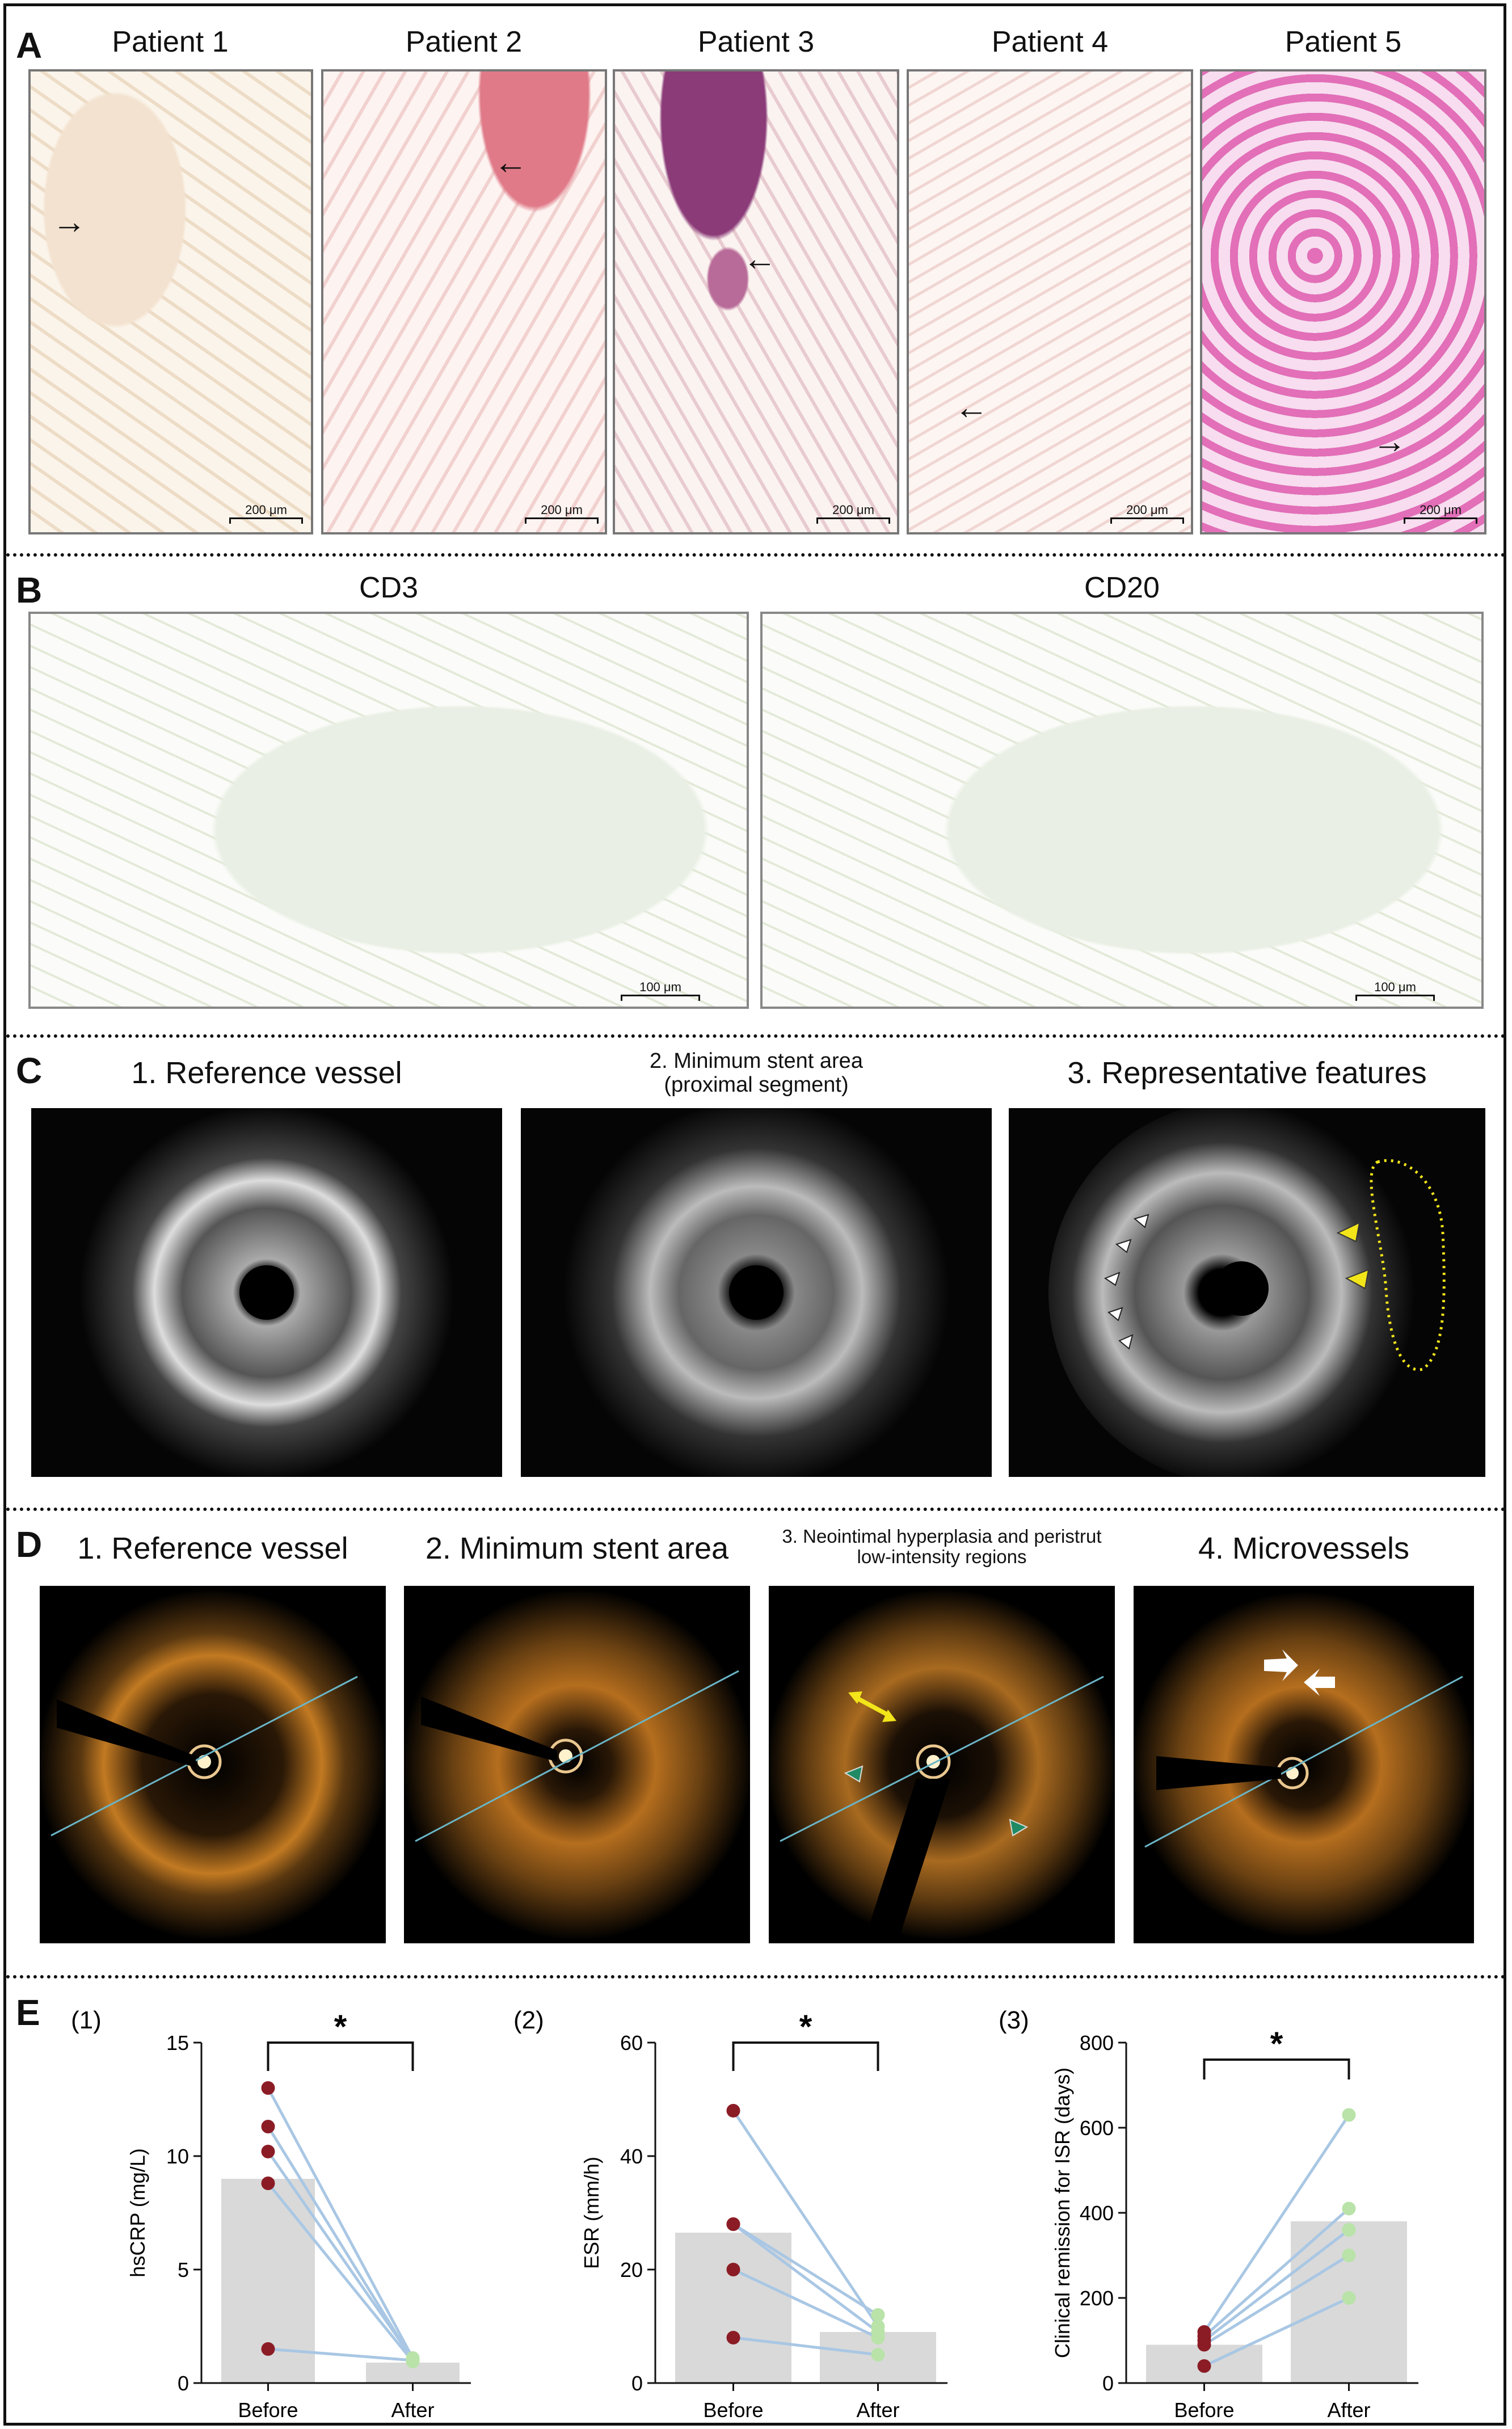  Describe the element at coordinates (1320, 1682) in the screenshot. I see `white-arrow` at that location.